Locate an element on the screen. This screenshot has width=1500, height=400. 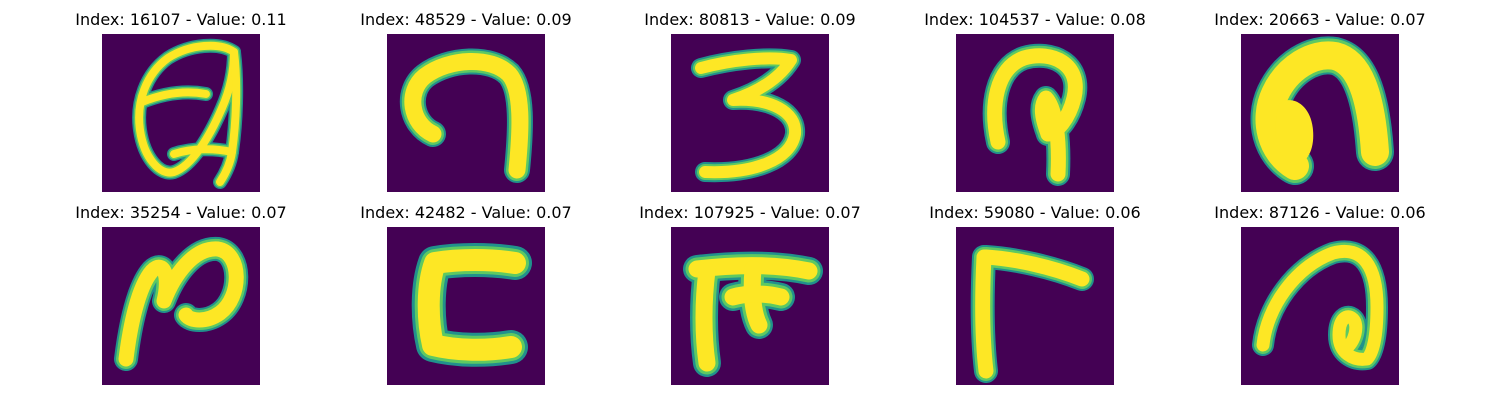
image-panel: Index: 87126 - Value: 0.06 is located at coordinates (1320, 294).